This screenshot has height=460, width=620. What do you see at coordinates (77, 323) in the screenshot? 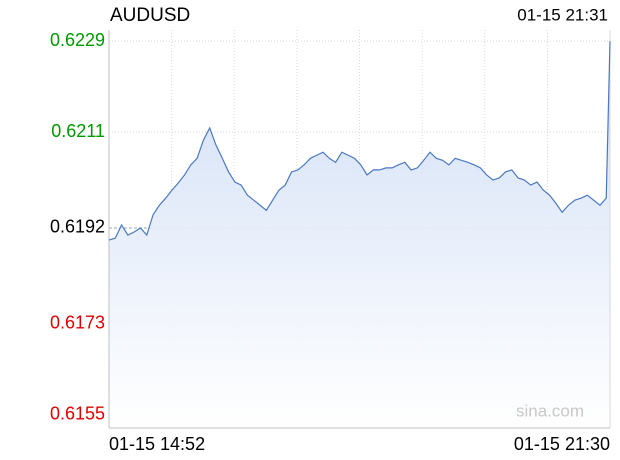
I see `y-tick-label: 0.6173` at bounding box center [77, 323].